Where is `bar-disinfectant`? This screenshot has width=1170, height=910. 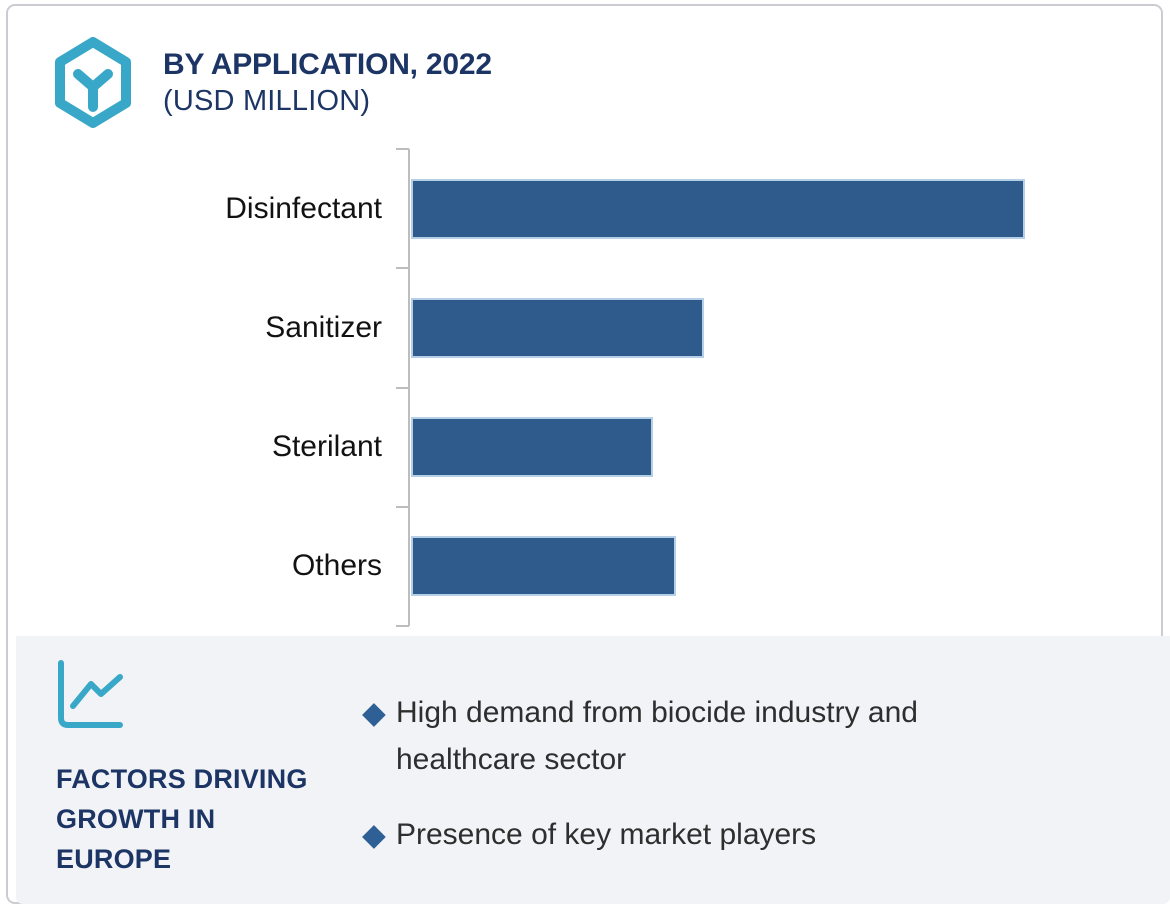
bar-disinfectant is located at coordinates (718, 208).